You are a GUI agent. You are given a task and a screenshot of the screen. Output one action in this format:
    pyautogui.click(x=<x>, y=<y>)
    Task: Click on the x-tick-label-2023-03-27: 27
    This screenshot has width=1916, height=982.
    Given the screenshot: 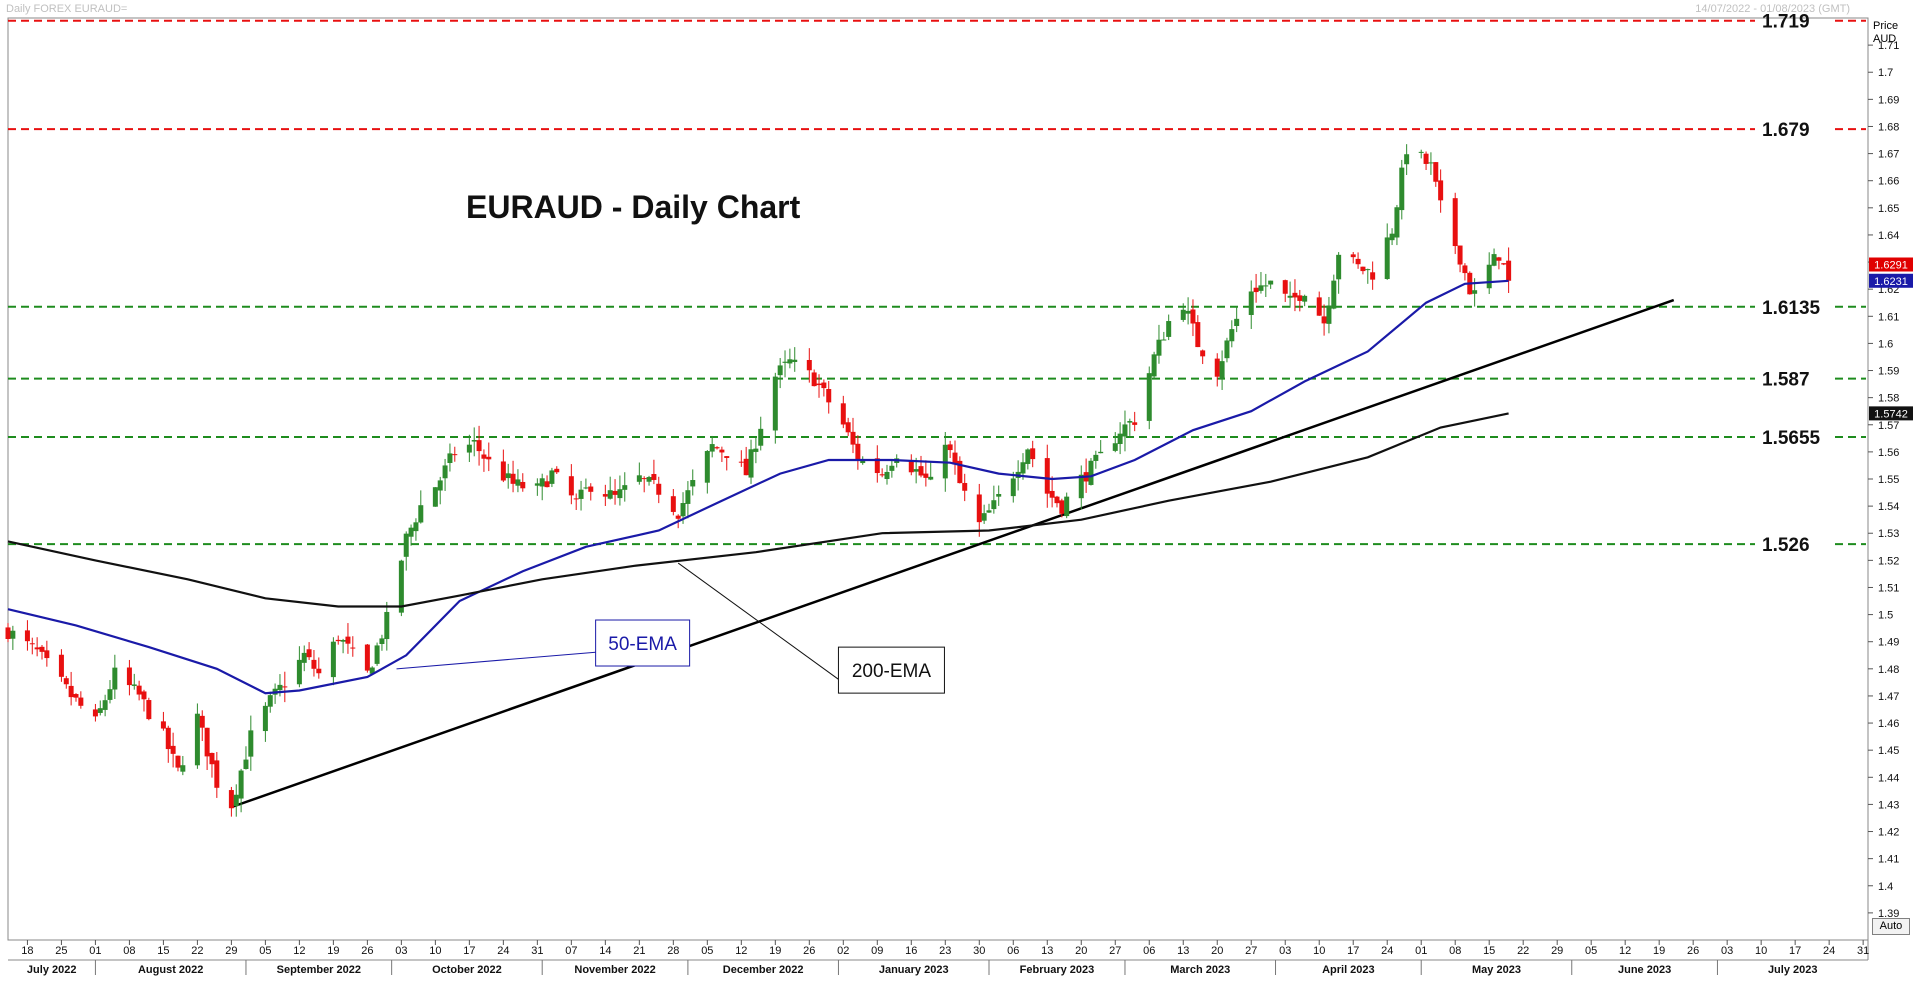 What is the action you would take?
    pyautogui.click(x=1251, y=951)
    